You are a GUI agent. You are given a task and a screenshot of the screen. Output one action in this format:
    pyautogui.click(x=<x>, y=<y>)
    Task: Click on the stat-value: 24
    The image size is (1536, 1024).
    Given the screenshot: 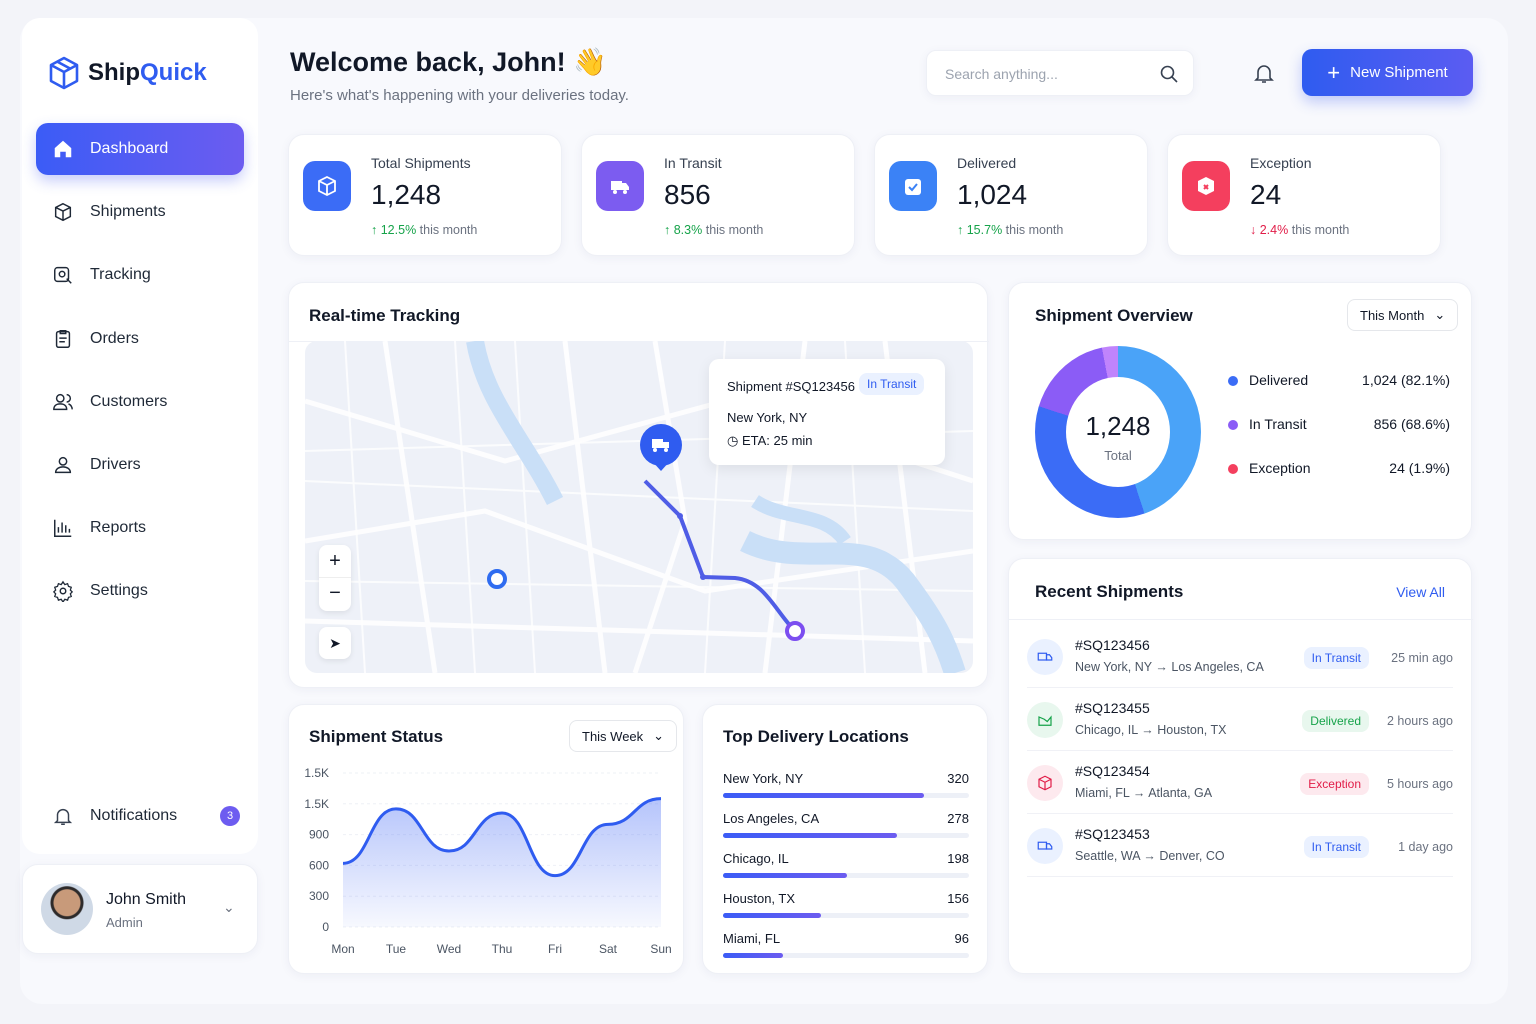 What is the action you would take?
    pyautogui.click(x=1266, y=194)
    